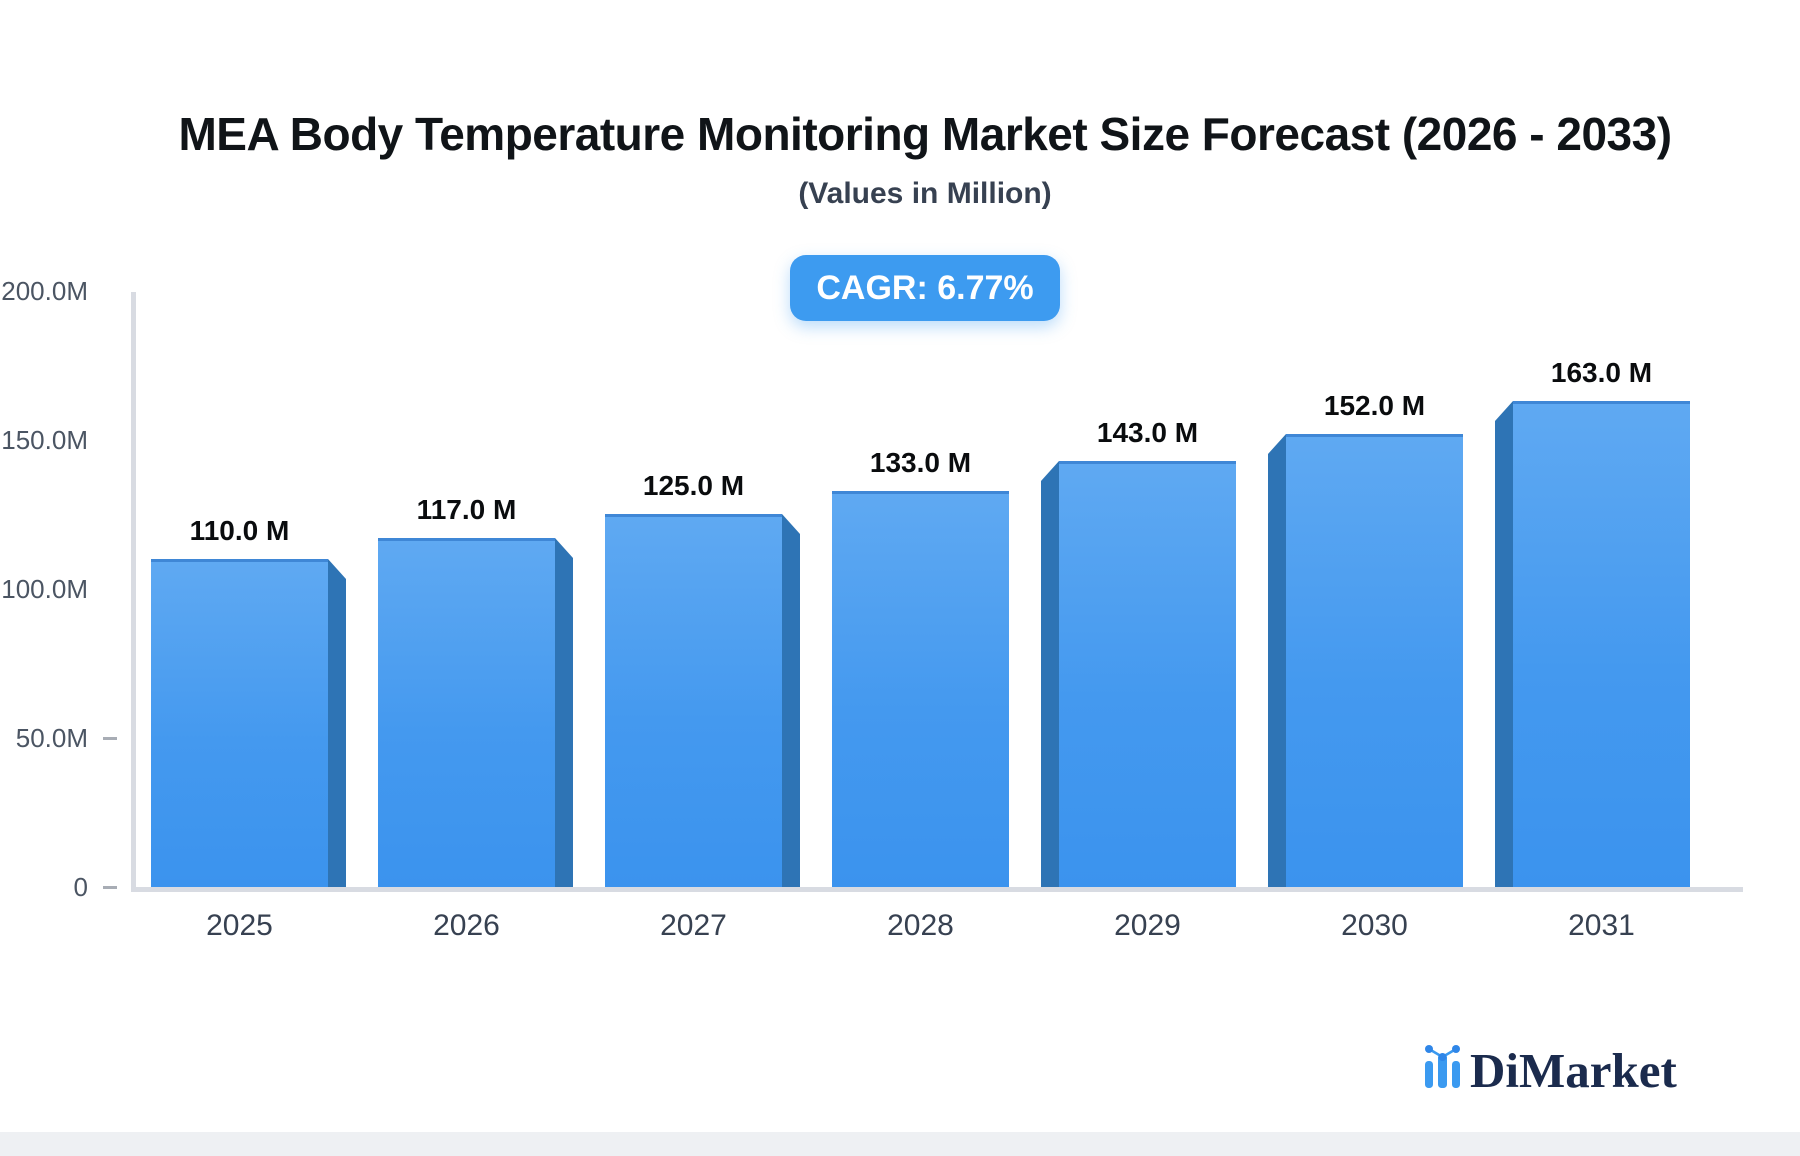 This screenshot has width=1800, height=1156. What do you see at coordinates (791, 700) in the screenshot?
I see `bar-3d-side-2027` at bounding box center [791, 700].